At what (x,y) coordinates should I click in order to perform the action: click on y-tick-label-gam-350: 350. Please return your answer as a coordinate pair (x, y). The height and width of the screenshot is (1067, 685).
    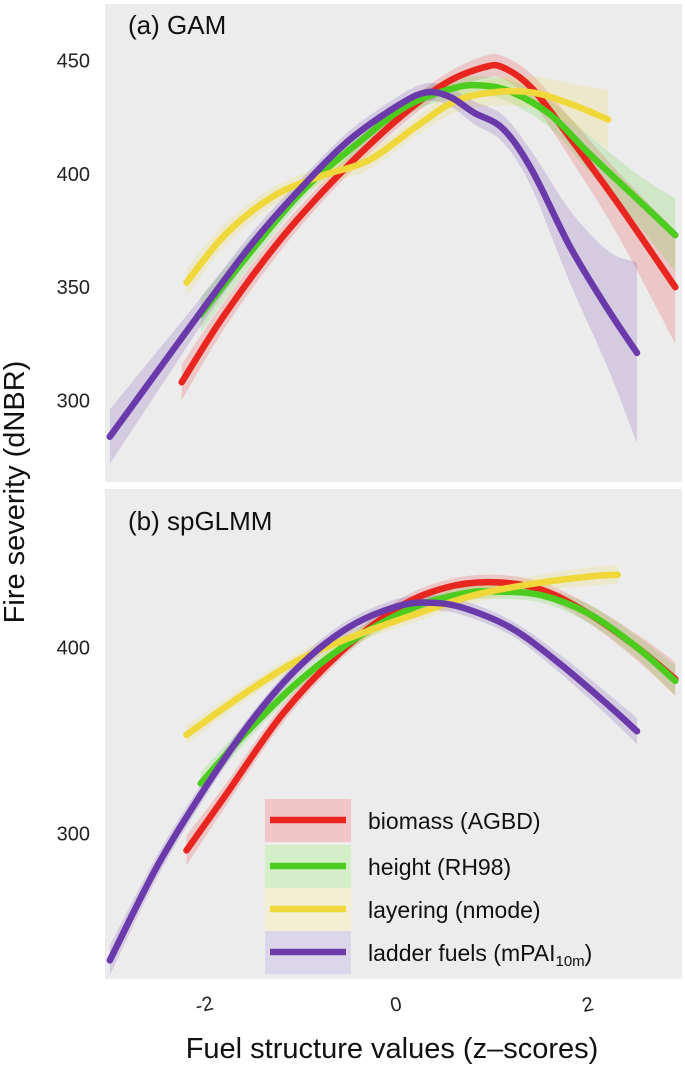
    Looking at the image, I should click on (73, 288).